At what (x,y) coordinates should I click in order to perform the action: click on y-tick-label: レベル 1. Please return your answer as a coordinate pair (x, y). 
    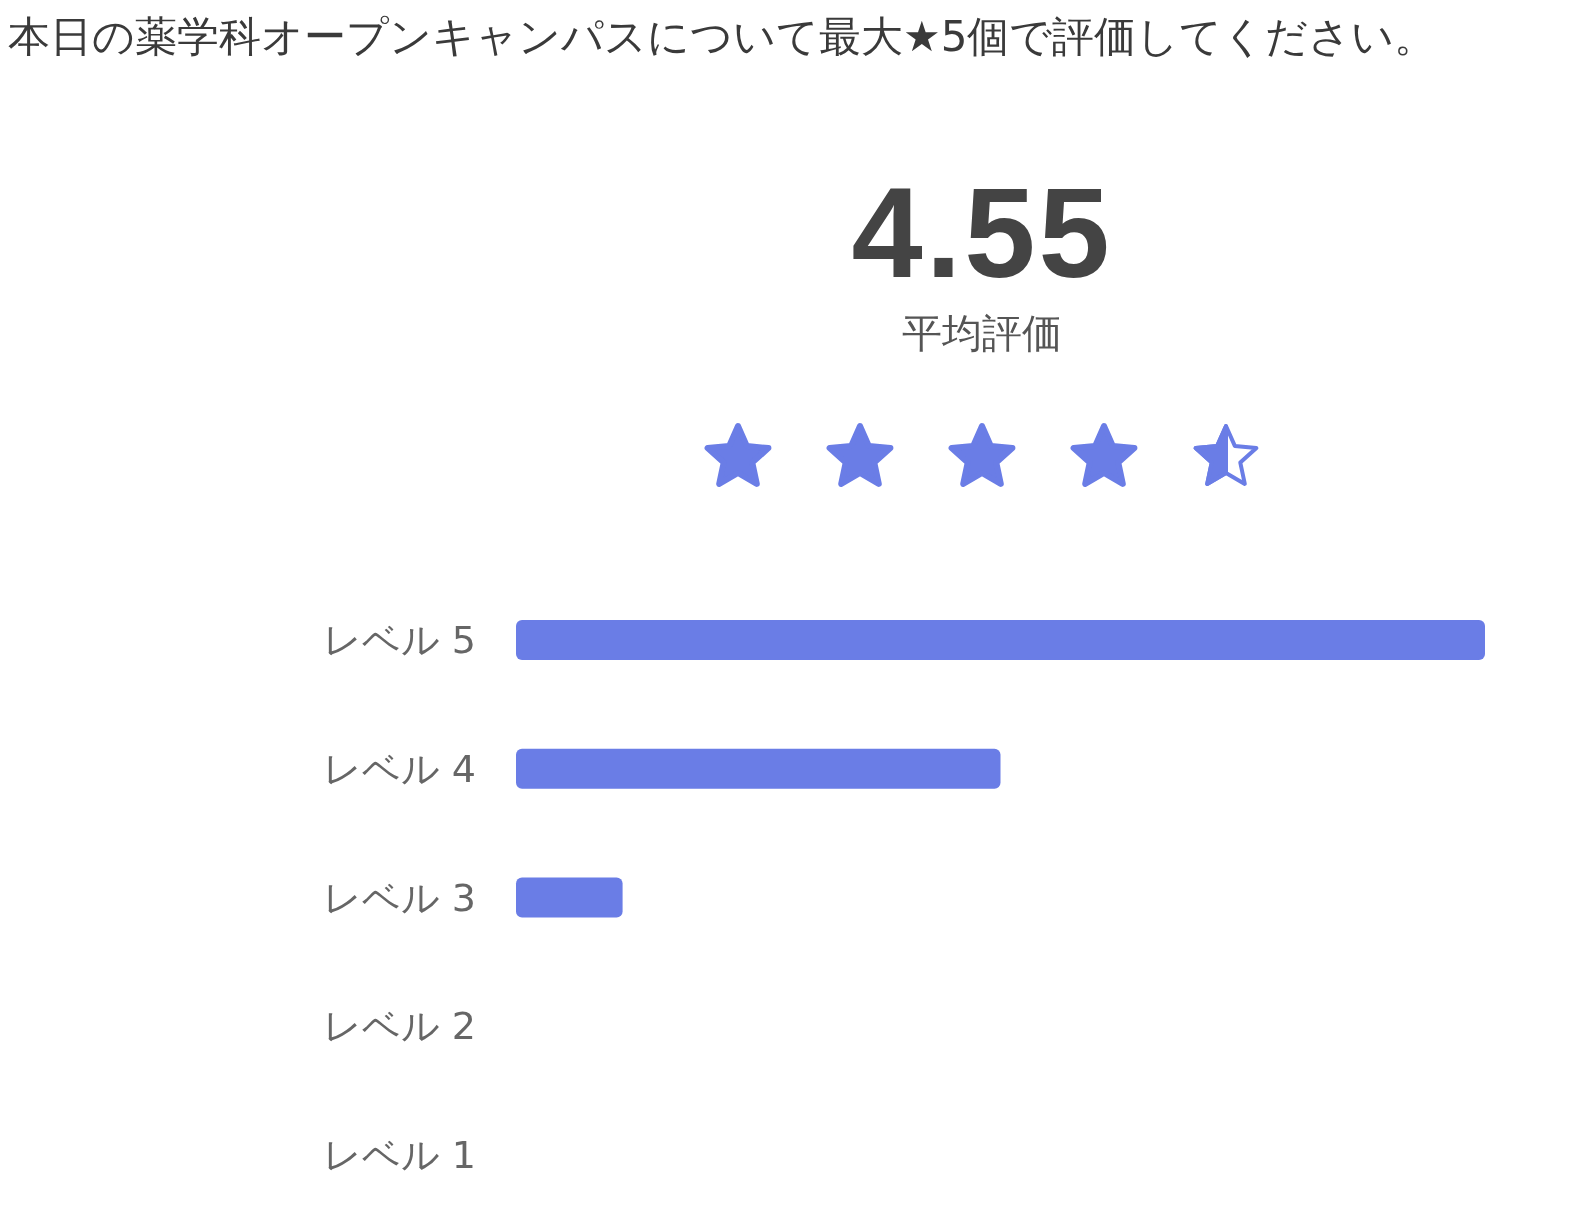
    Looking at the image, I should click on (399, 1155).